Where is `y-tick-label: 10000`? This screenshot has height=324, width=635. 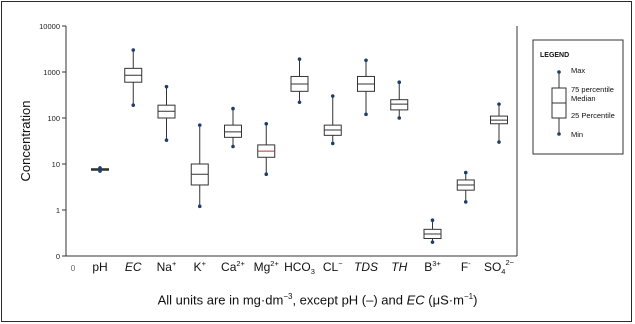 y-tick-label: 10000 is located at coordinates (49, 26).